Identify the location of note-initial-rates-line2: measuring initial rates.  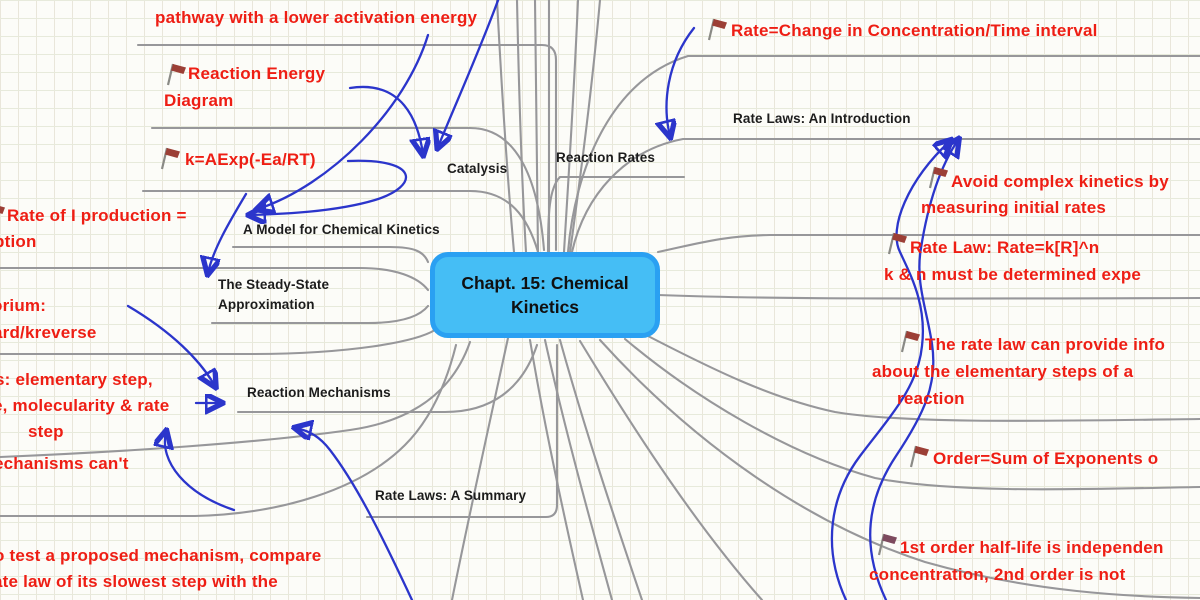
(1014, 207).